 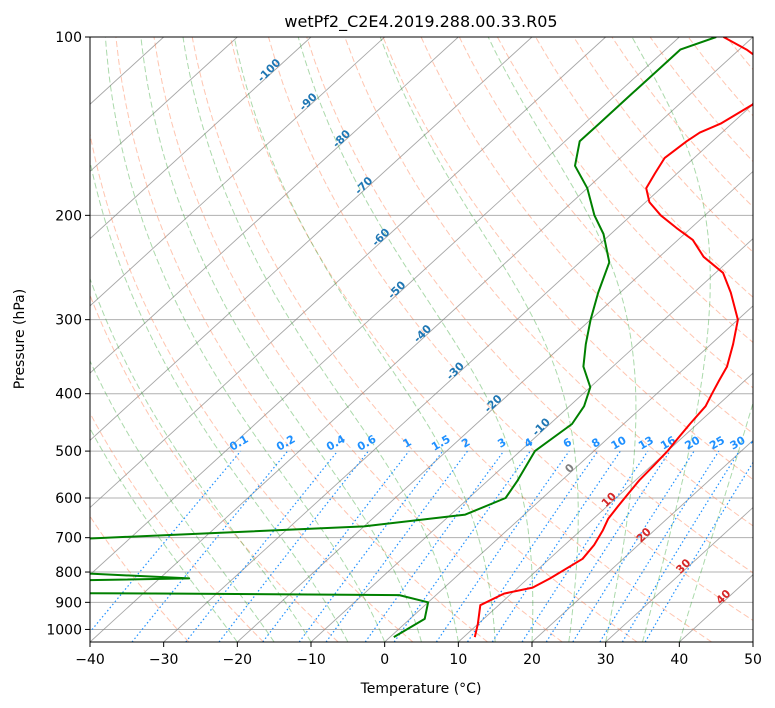 I want to click on mixing-ratio-label: 8, so click(x=595, y=443).